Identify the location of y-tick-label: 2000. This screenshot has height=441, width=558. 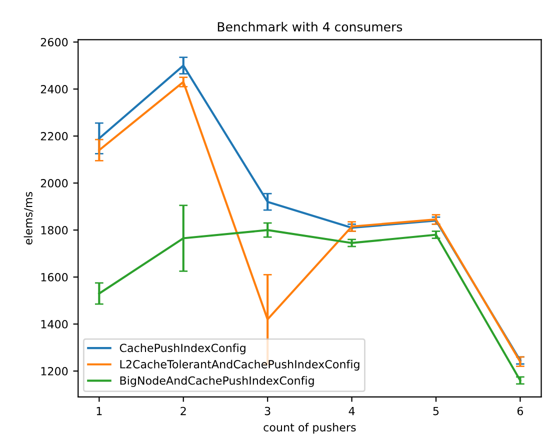
(54, 183).